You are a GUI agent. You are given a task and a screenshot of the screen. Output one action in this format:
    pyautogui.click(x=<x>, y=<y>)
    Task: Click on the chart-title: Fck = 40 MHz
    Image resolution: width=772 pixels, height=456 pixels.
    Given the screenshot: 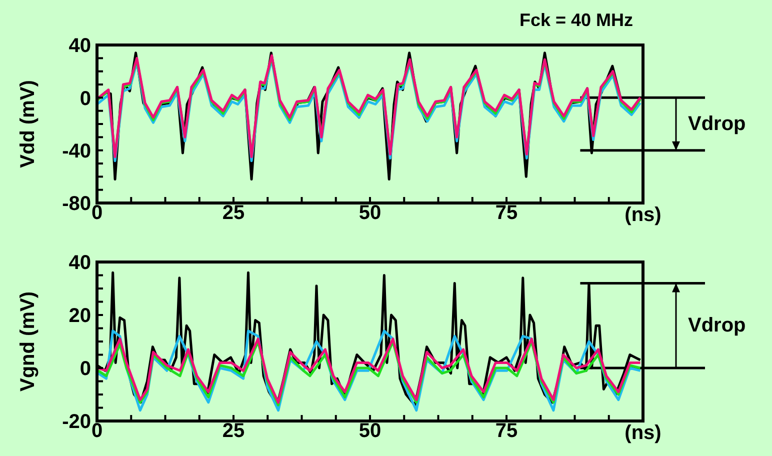 What is the action you would take?
    pyautogui.click(x=576, y=20)
    